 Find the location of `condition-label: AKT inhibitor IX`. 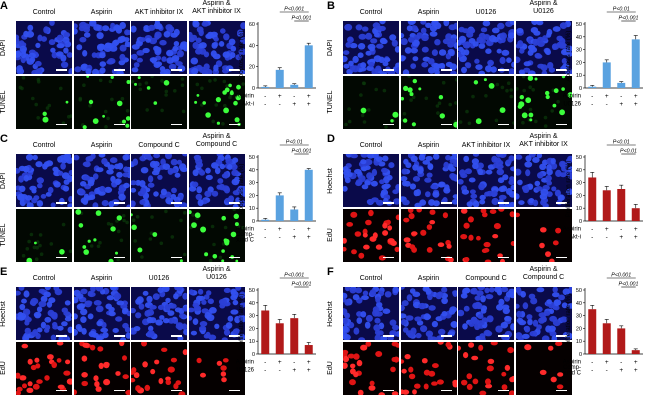

condition-label: AKT inhibitor IX is located at coordinates (159, 12).